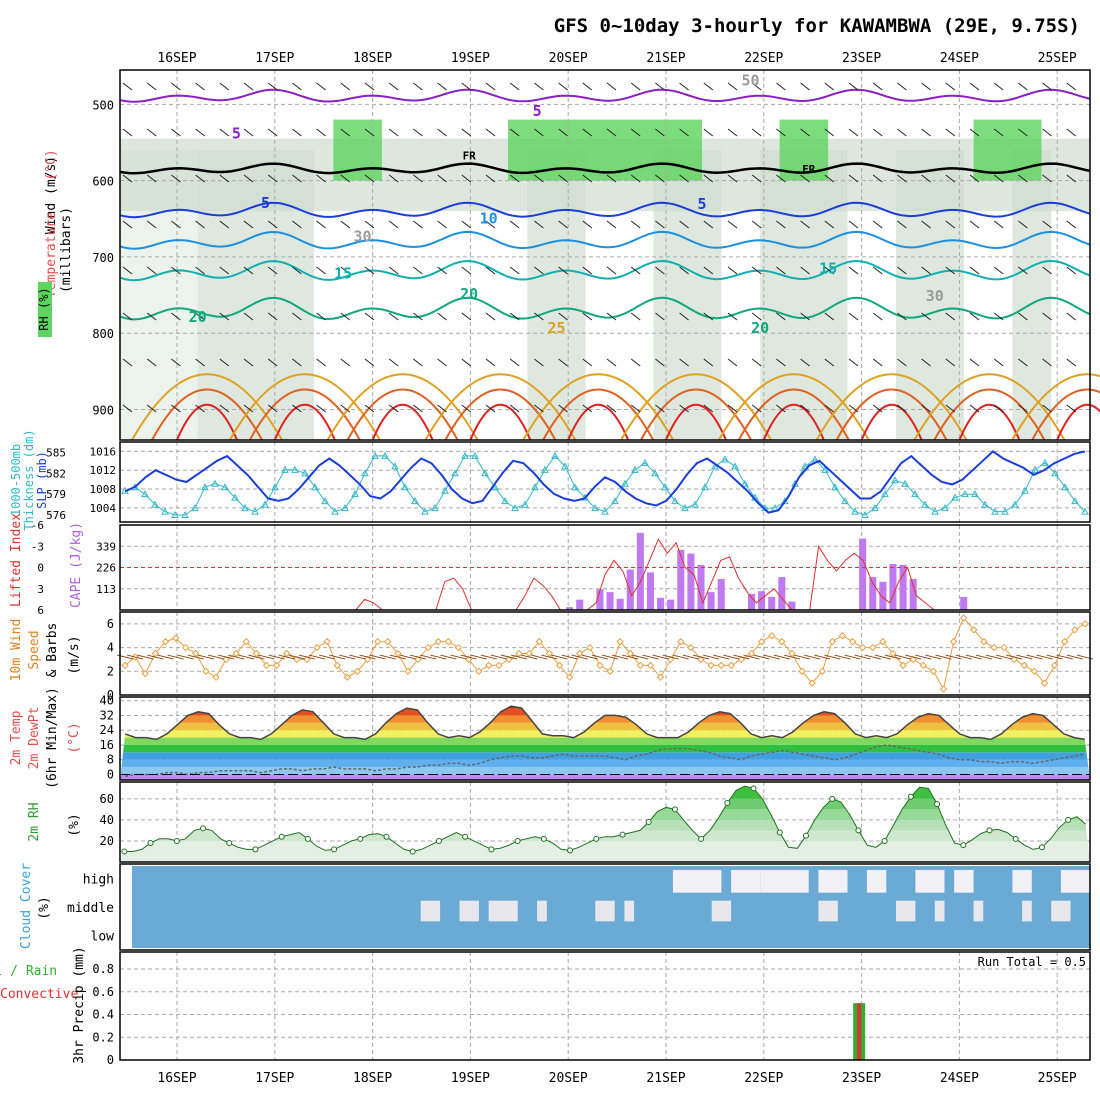 The height and width of the screenshot is (1100, 1100). What do you see at coordinates (906, 911) in the screenshot?
I see `cloud-bar` at bounding box center [906, 911].